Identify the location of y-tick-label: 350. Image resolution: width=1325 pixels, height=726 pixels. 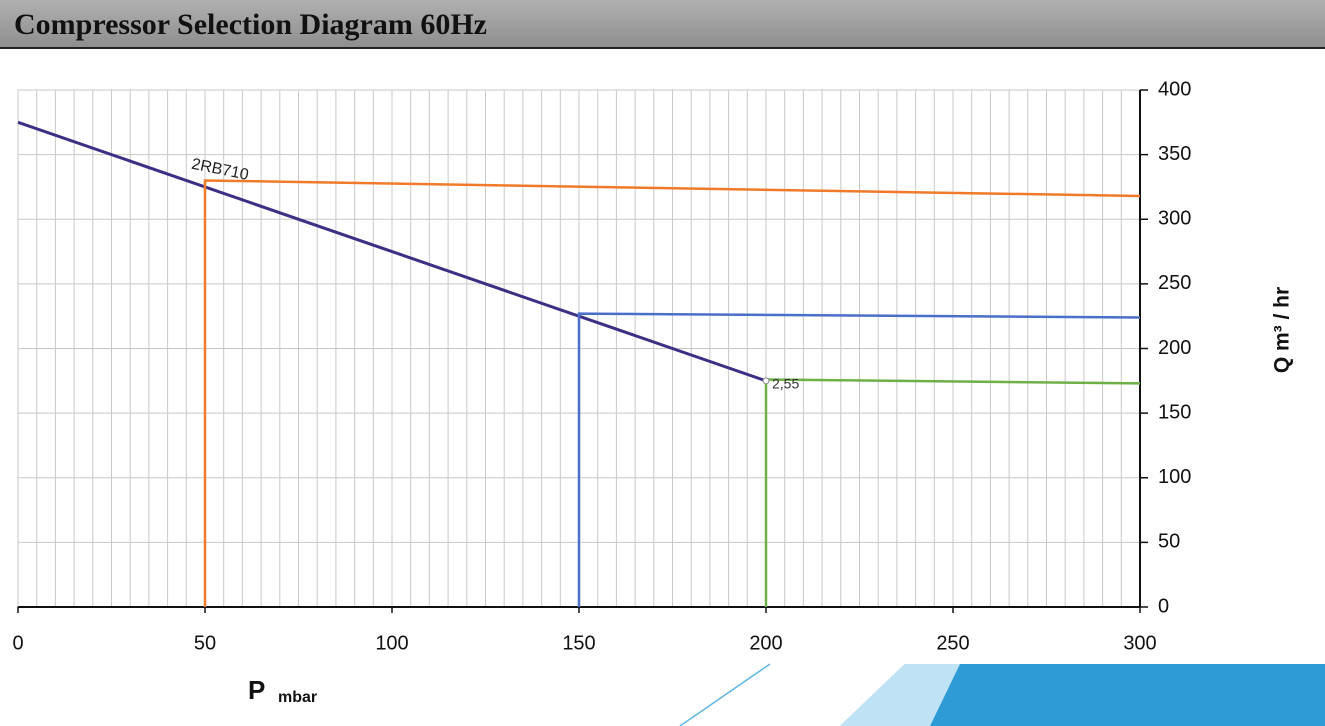
(1174, 154).